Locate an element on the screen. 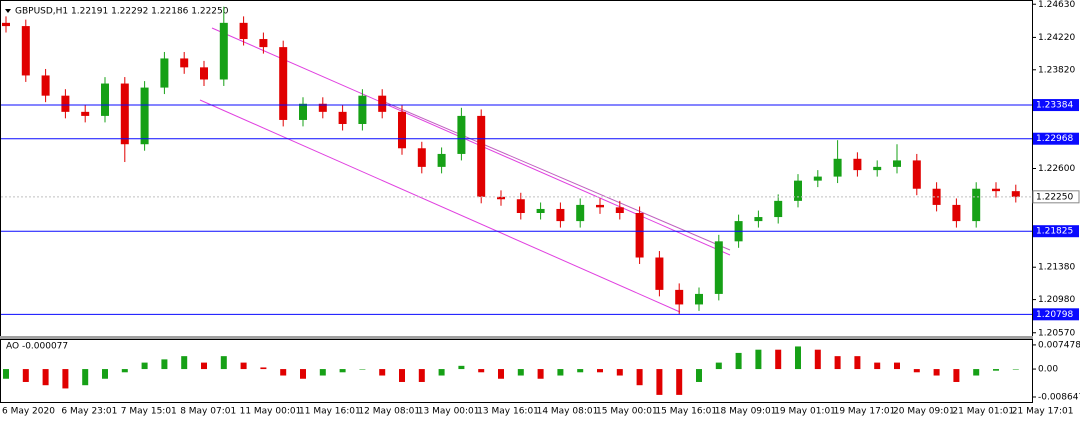 This screenshot has height=422, width=1080. x-tick-label: 7 May 15:01 is located at coordinates (149, 412).